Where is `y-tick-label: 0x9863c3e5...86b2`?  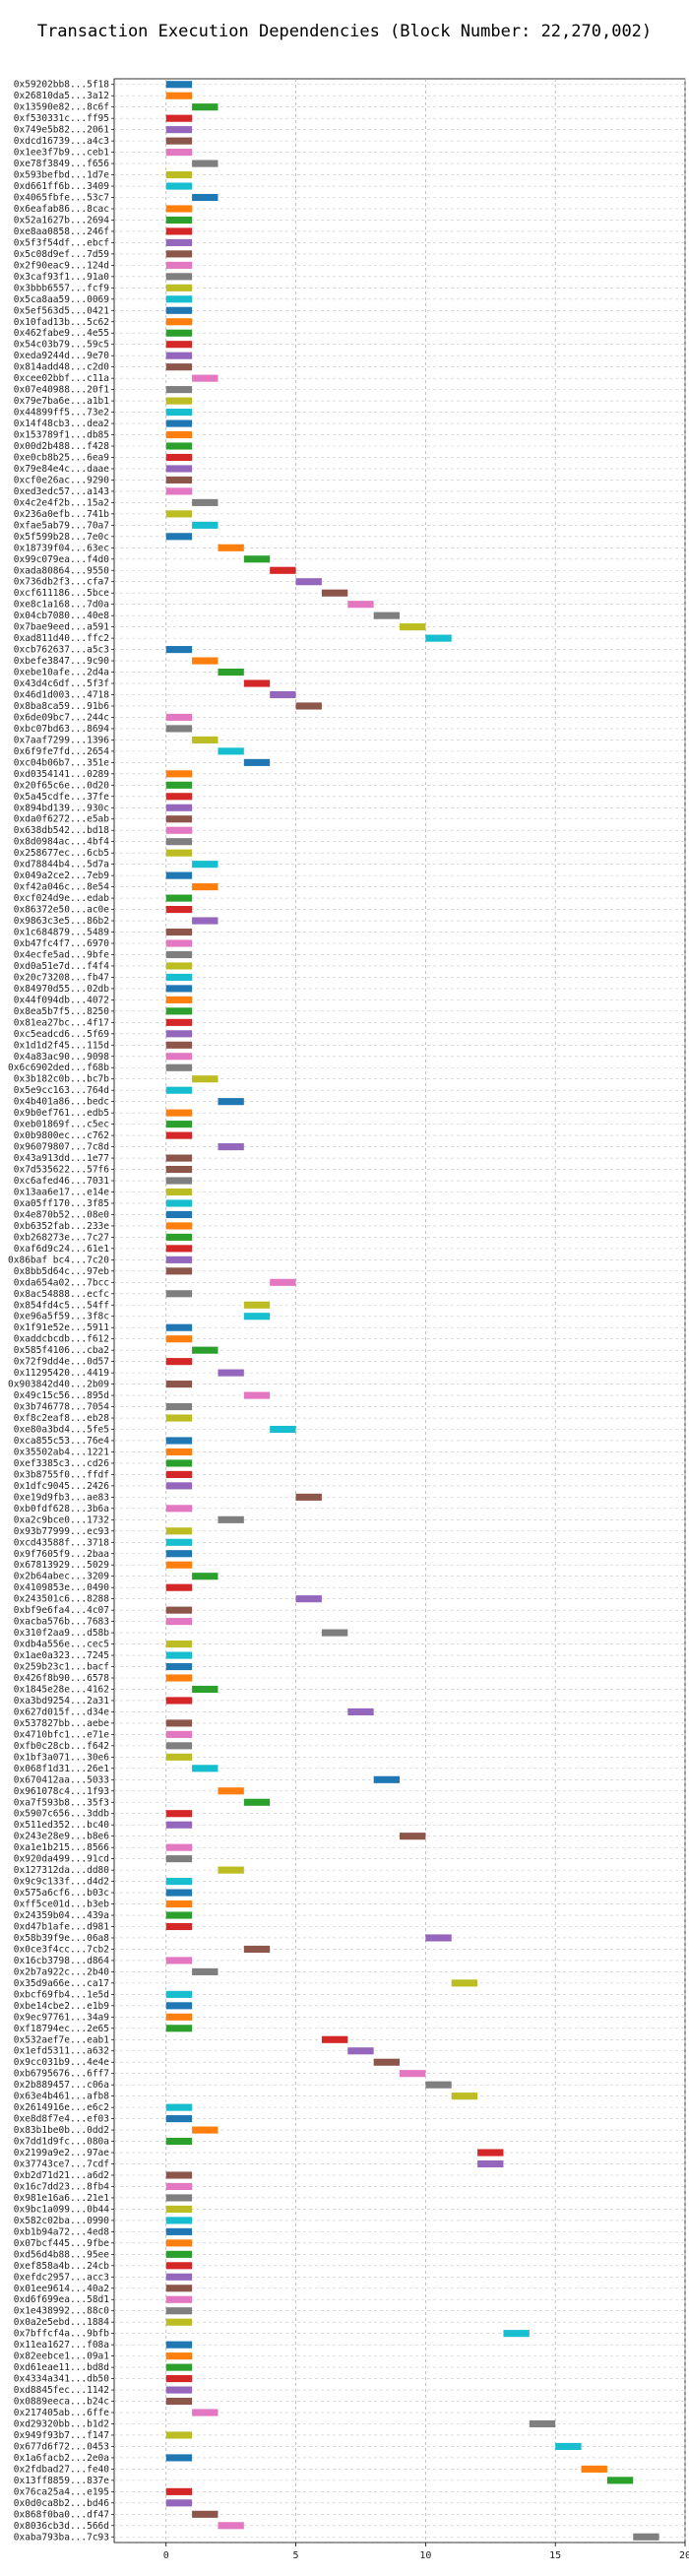
y-tick-label: 0x9863c3e5...86b2 is located at coordinates (62, 921).